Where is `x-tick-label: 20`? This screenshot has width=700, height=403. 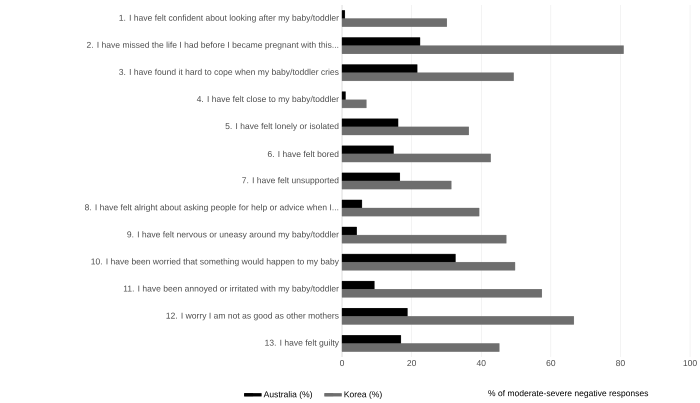 x-tick-label: 20 is located at coordinates (411, 363).